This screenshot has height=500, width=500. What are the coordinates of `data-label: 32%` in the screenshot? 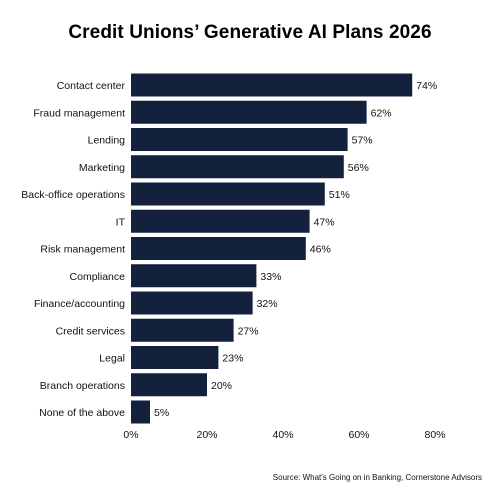 It's located at (267, 304).